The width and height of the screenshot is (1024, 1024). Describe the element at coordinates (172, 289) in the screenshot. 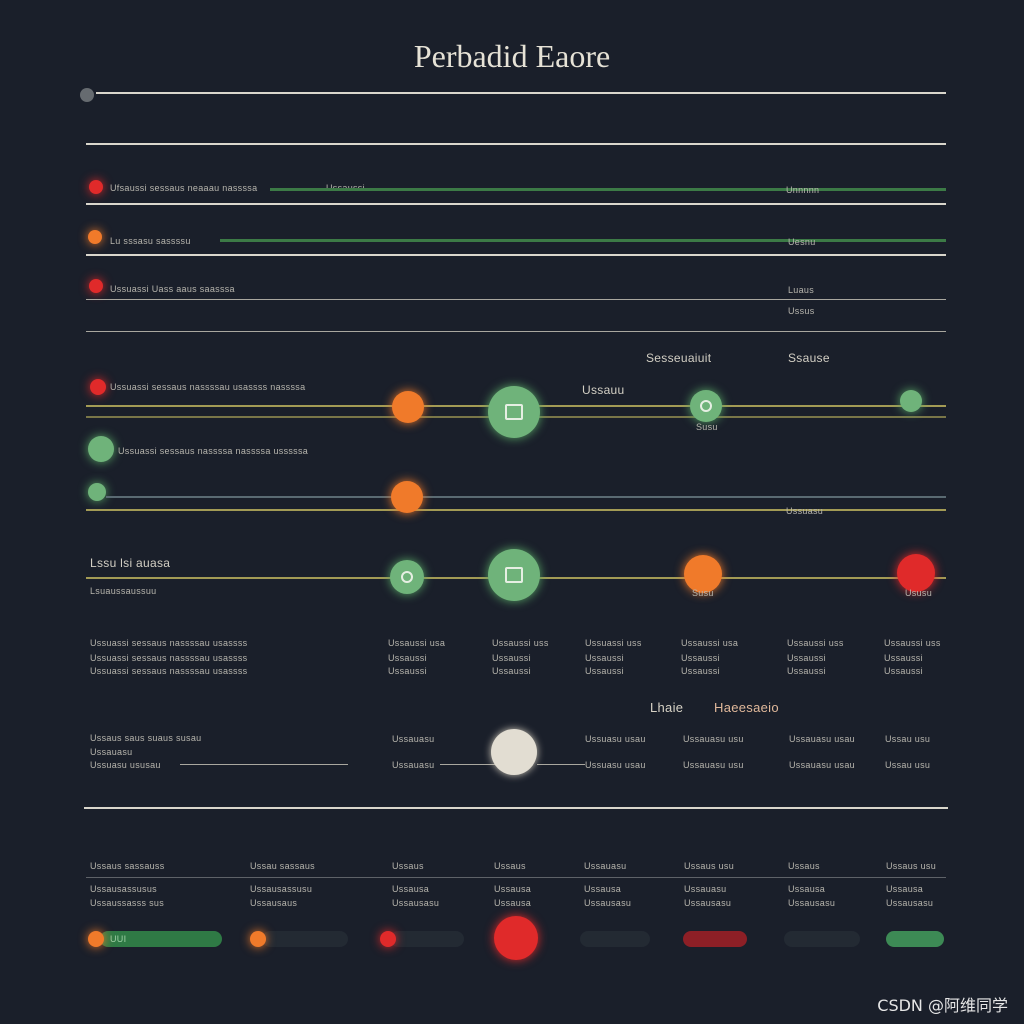

I see `row-label: Ussuassi Uass aaus saasssa` at that location.